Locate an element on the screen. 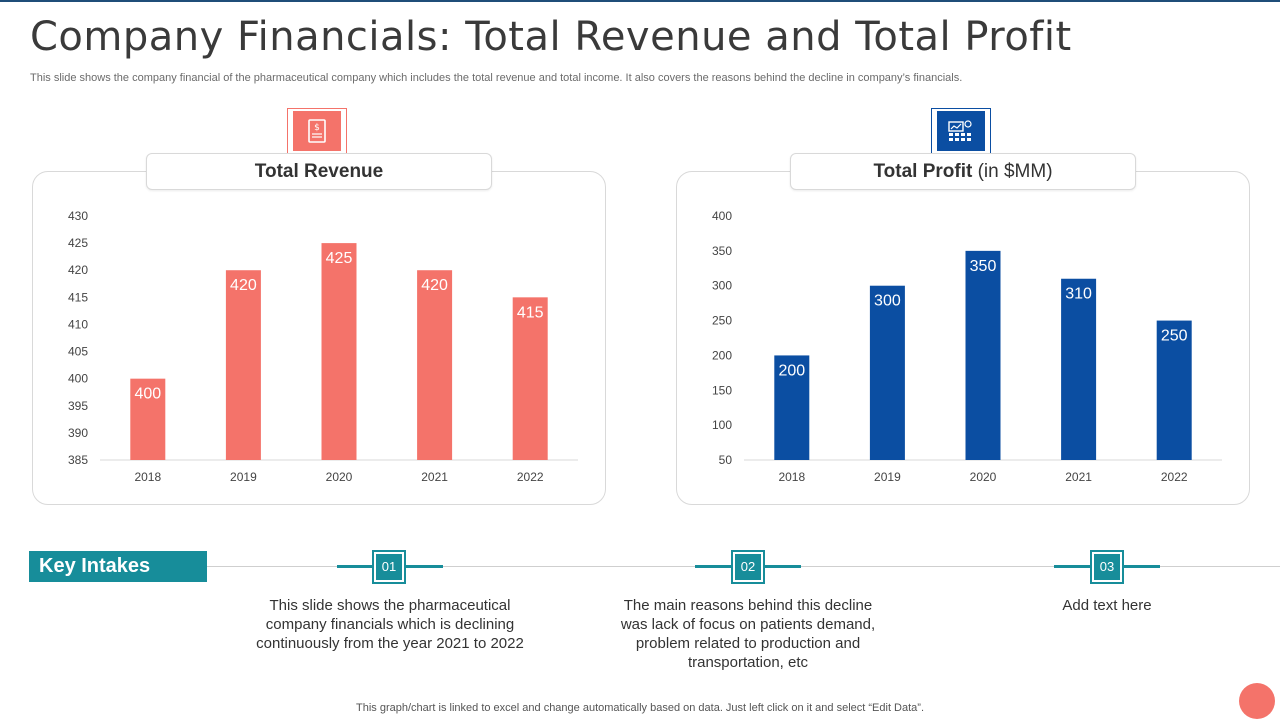  profit-data-label-2019: 300 is located at coordinates (887, 301).